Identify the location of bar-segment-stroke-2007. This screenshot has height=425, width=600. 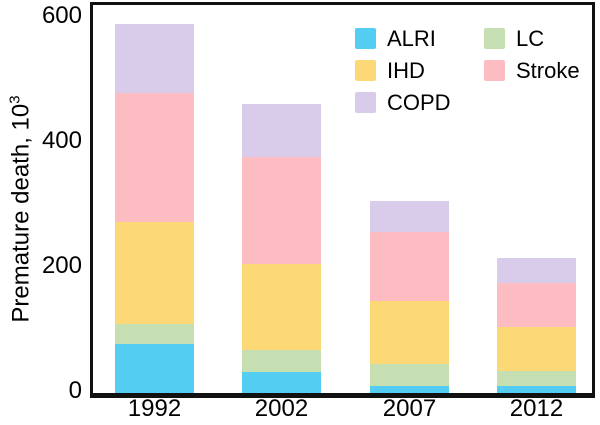
(409, 267).